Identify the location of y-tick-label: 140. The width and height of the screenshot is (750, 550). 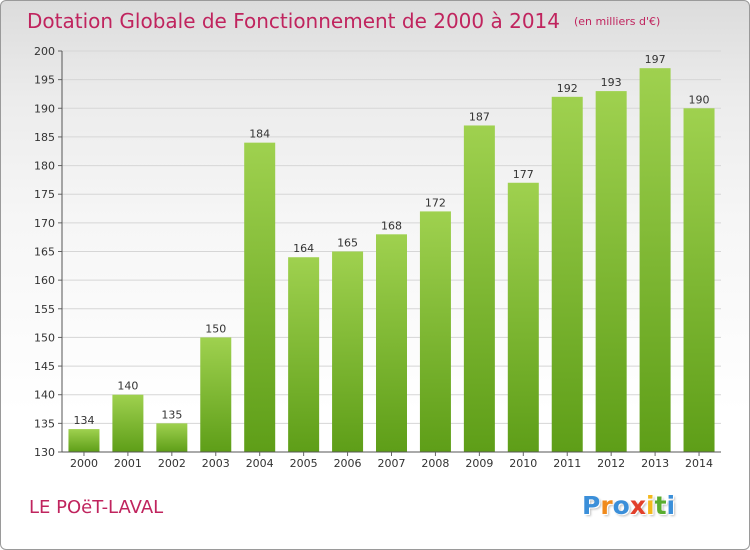
(44, 395).